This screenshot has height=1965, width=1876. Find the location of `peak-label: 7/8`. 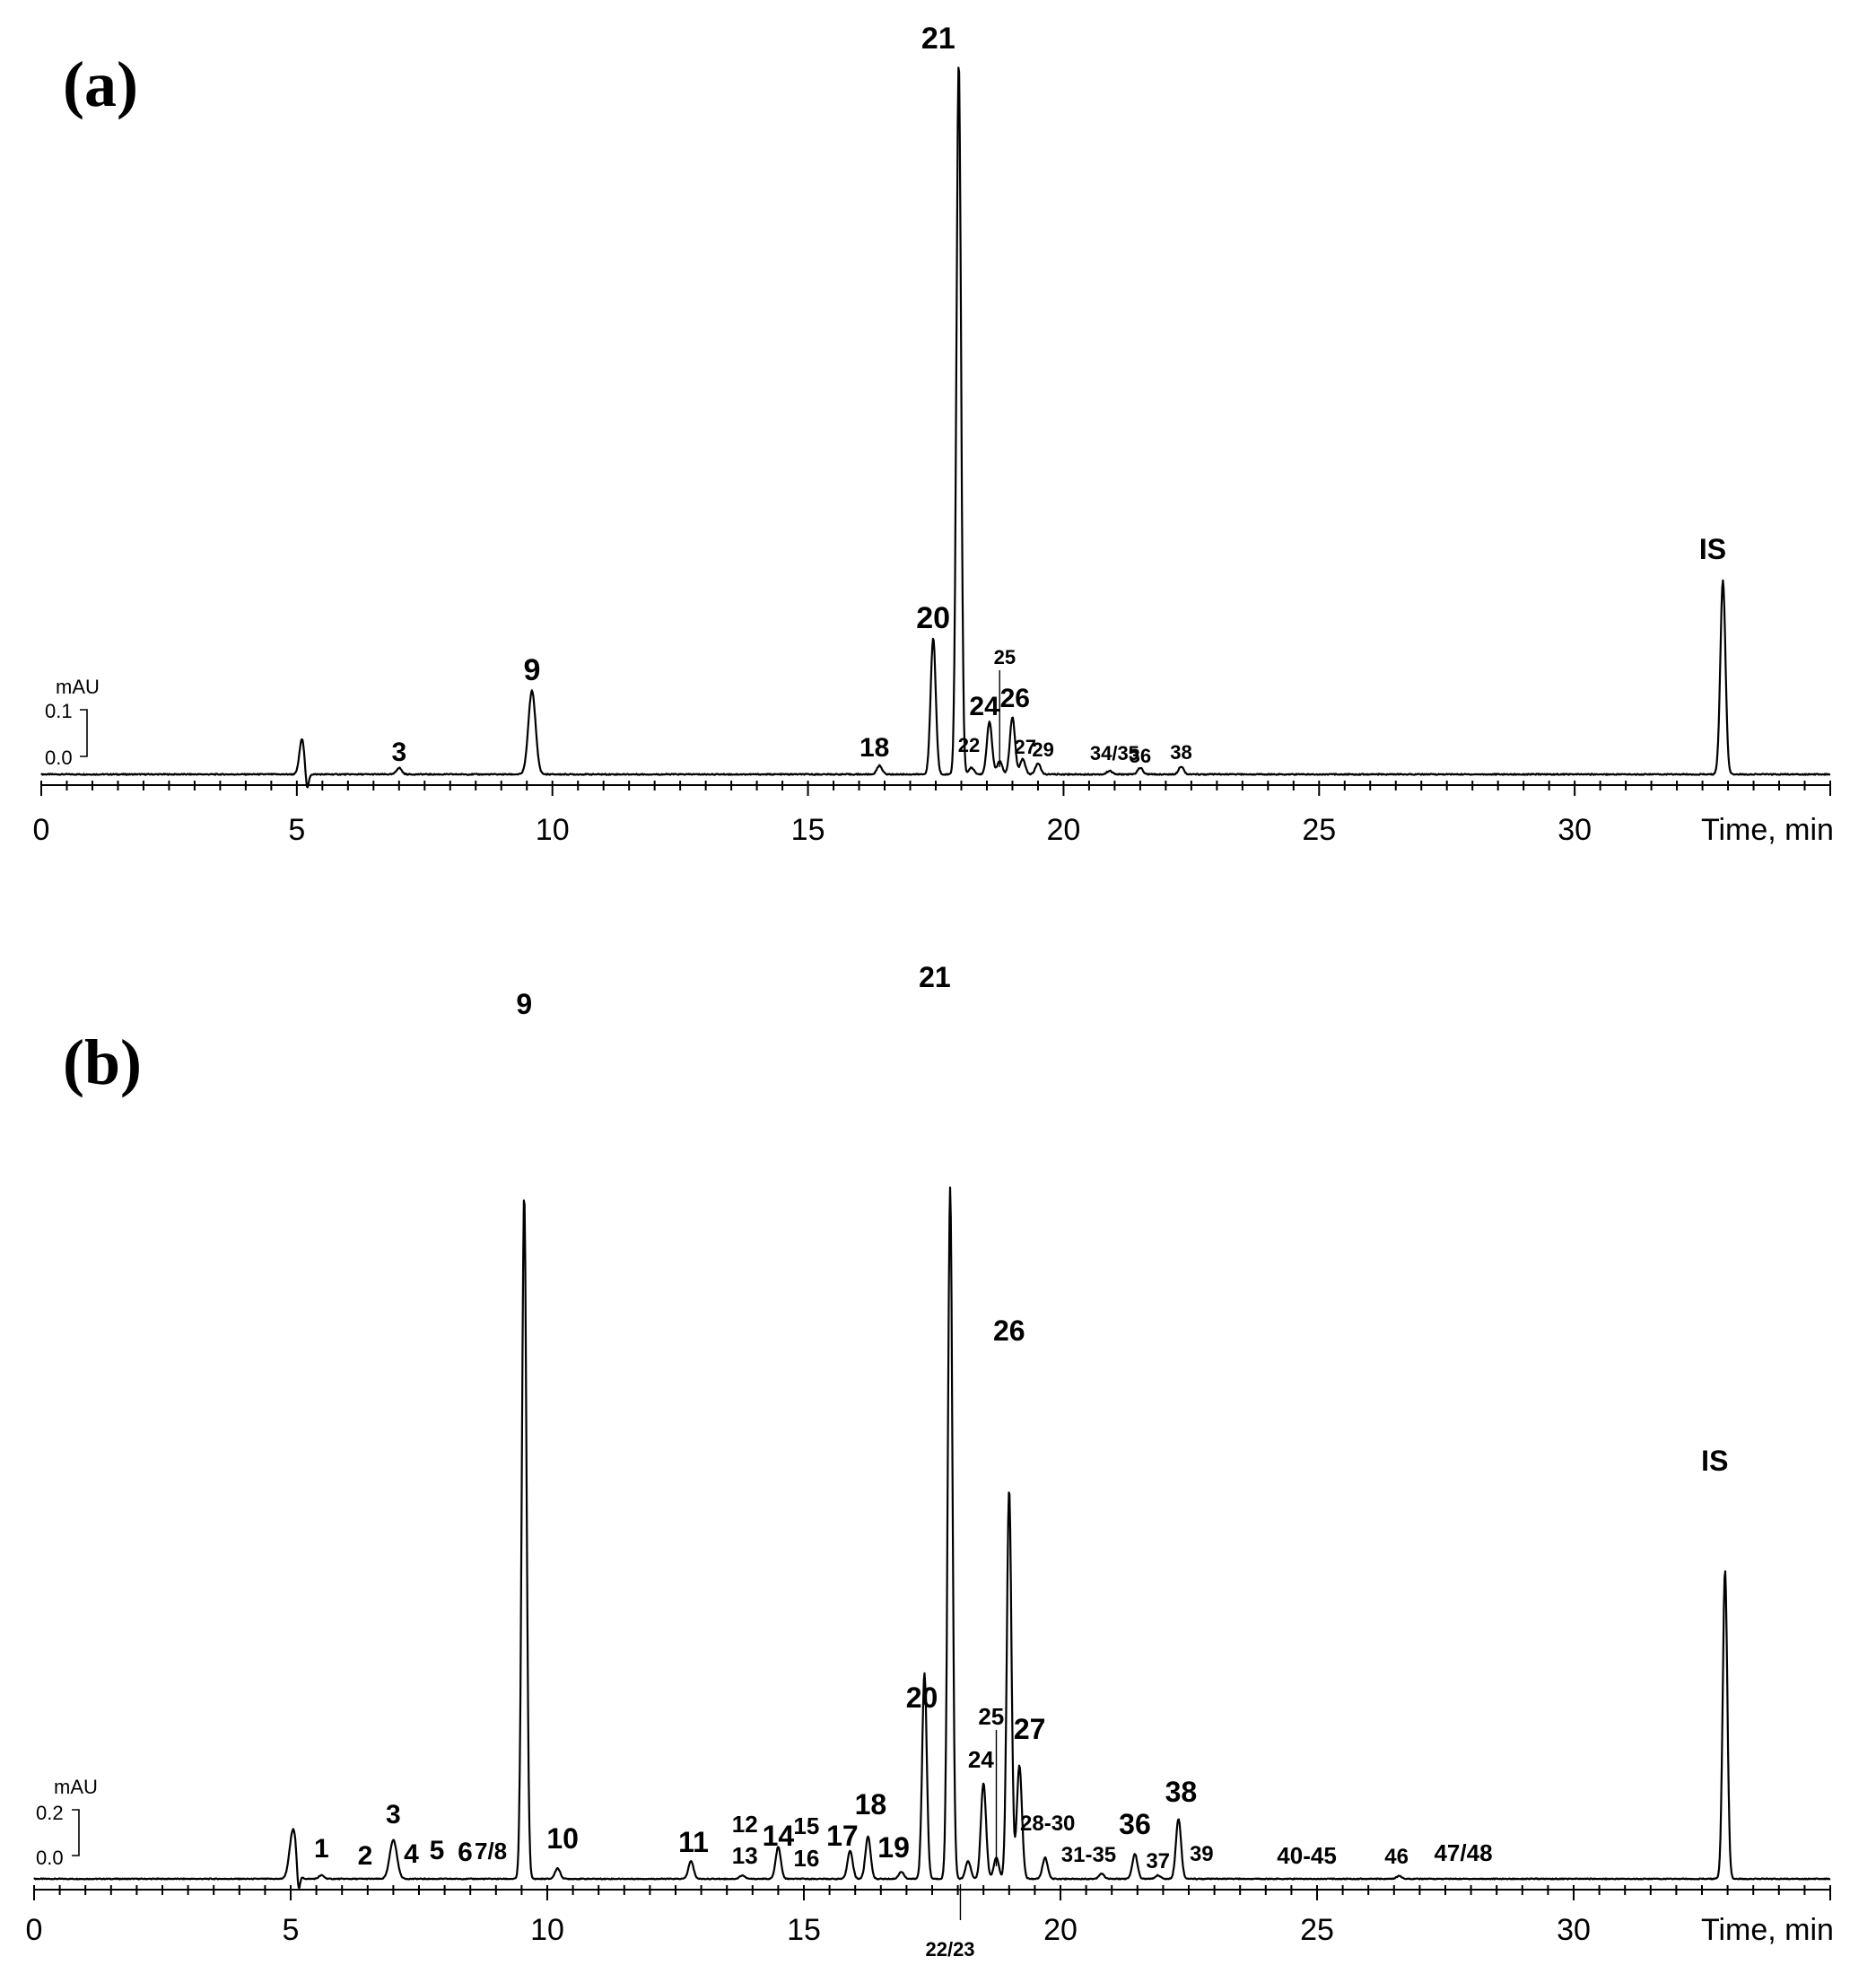

peak-label: 7/8 is located at coordinates (491, 1852).